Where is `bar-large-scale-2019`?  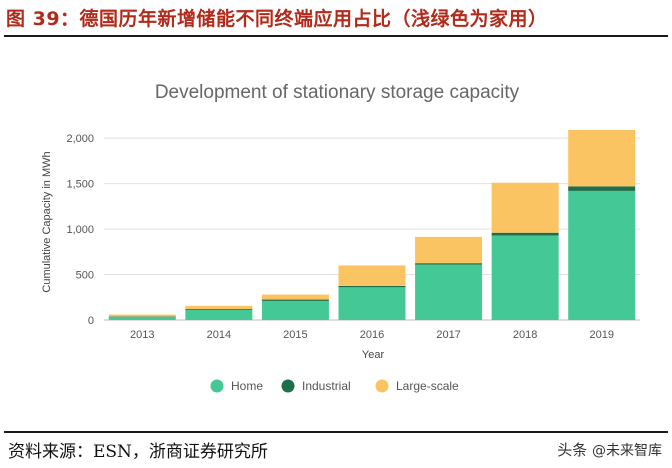
bar-large-scale-2019 is located at coordinates (602, 158).